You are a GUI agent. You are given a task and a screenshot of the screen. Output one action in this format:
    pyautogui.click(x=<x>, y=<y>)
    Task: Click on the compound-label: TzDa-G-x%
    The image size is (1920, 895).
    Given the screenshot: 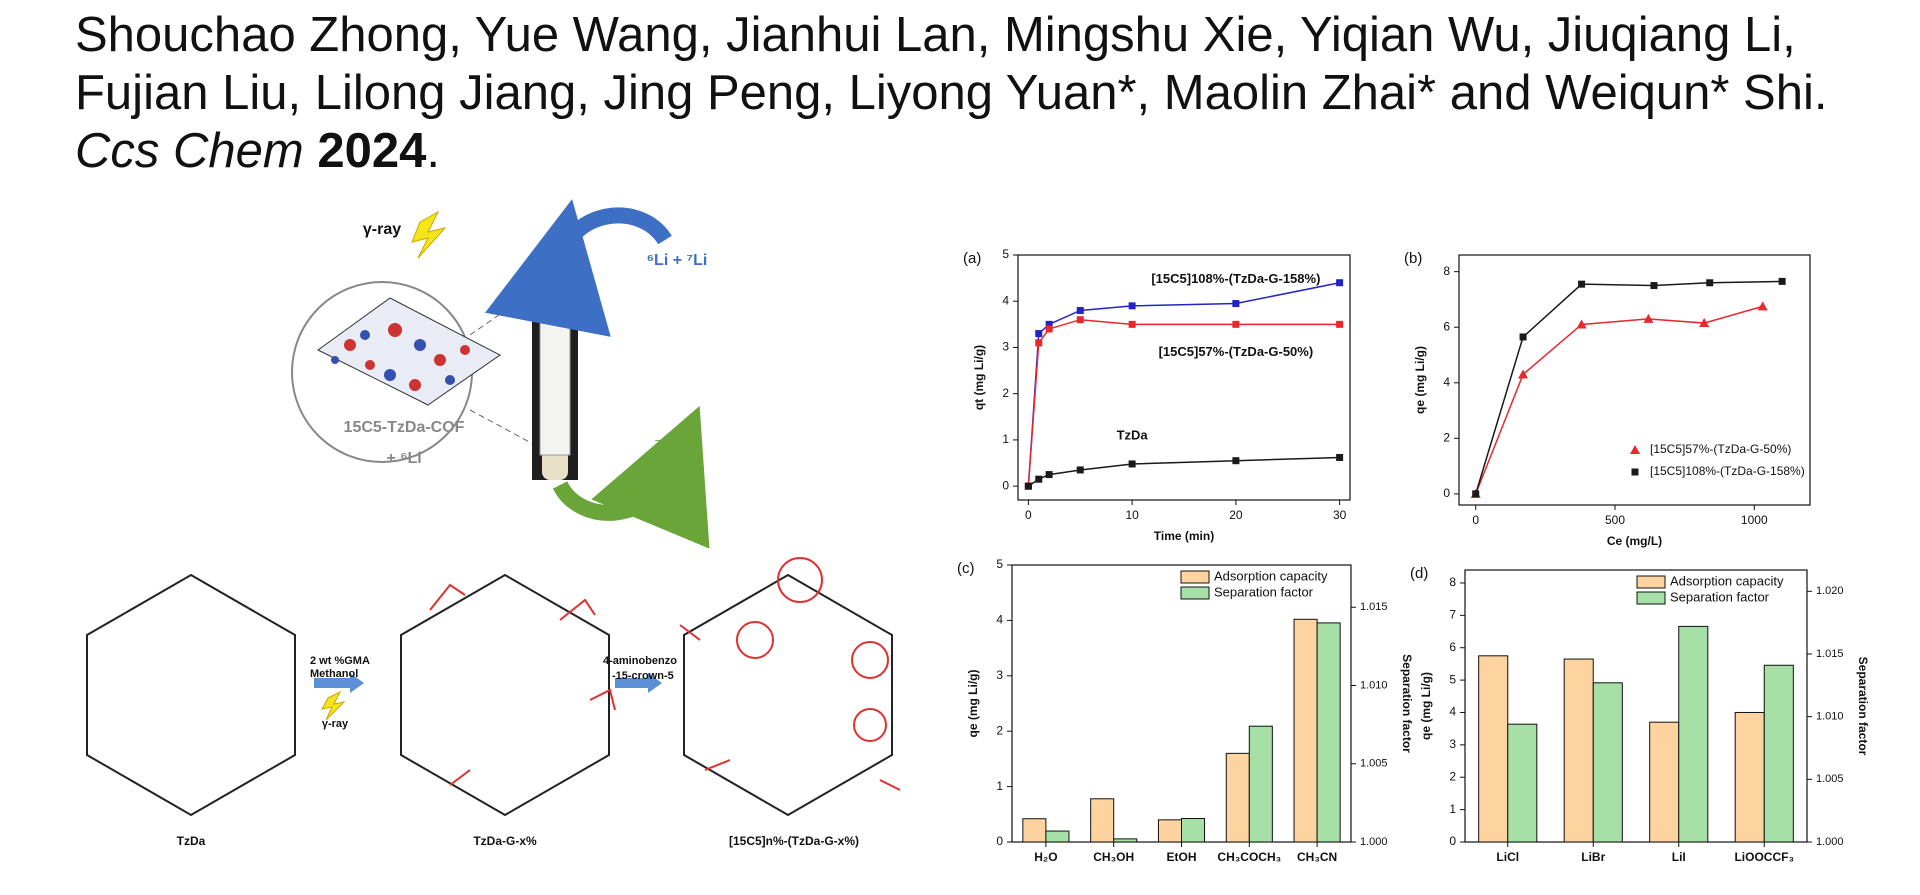 What is the action you would take?
    pyautogui.click(x=505, y=841)
    